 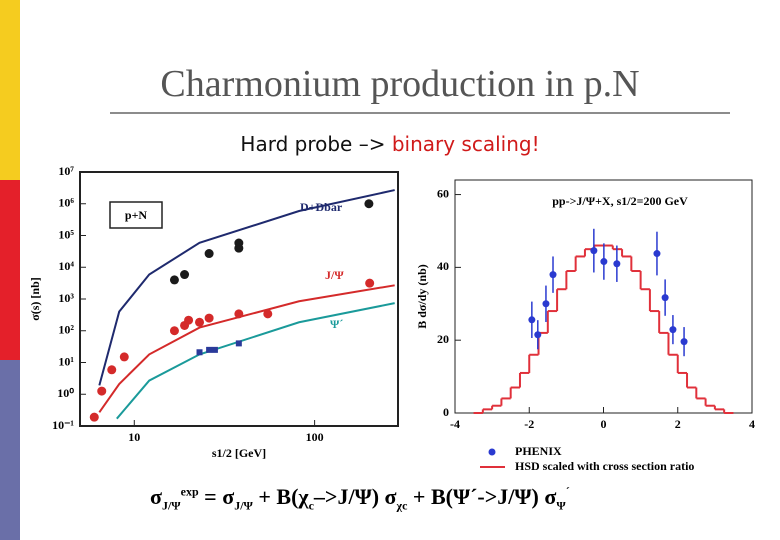 What do you see at coordinates (336, 324) in the screenshot?
I see `series-label: Ψ´` at bounding box center [336, 324].